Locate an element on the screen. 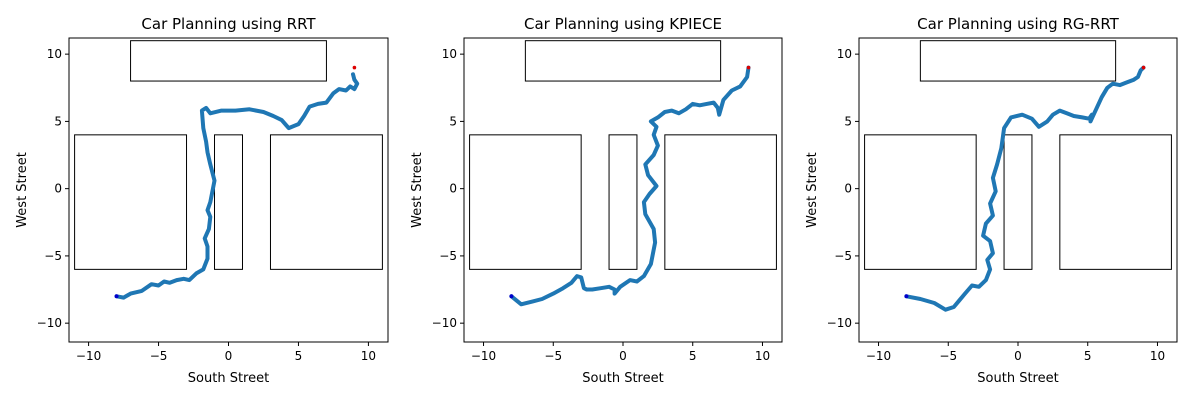  chart-title: Car Planning using RG-RRT is located at coordinates (1018, 24).